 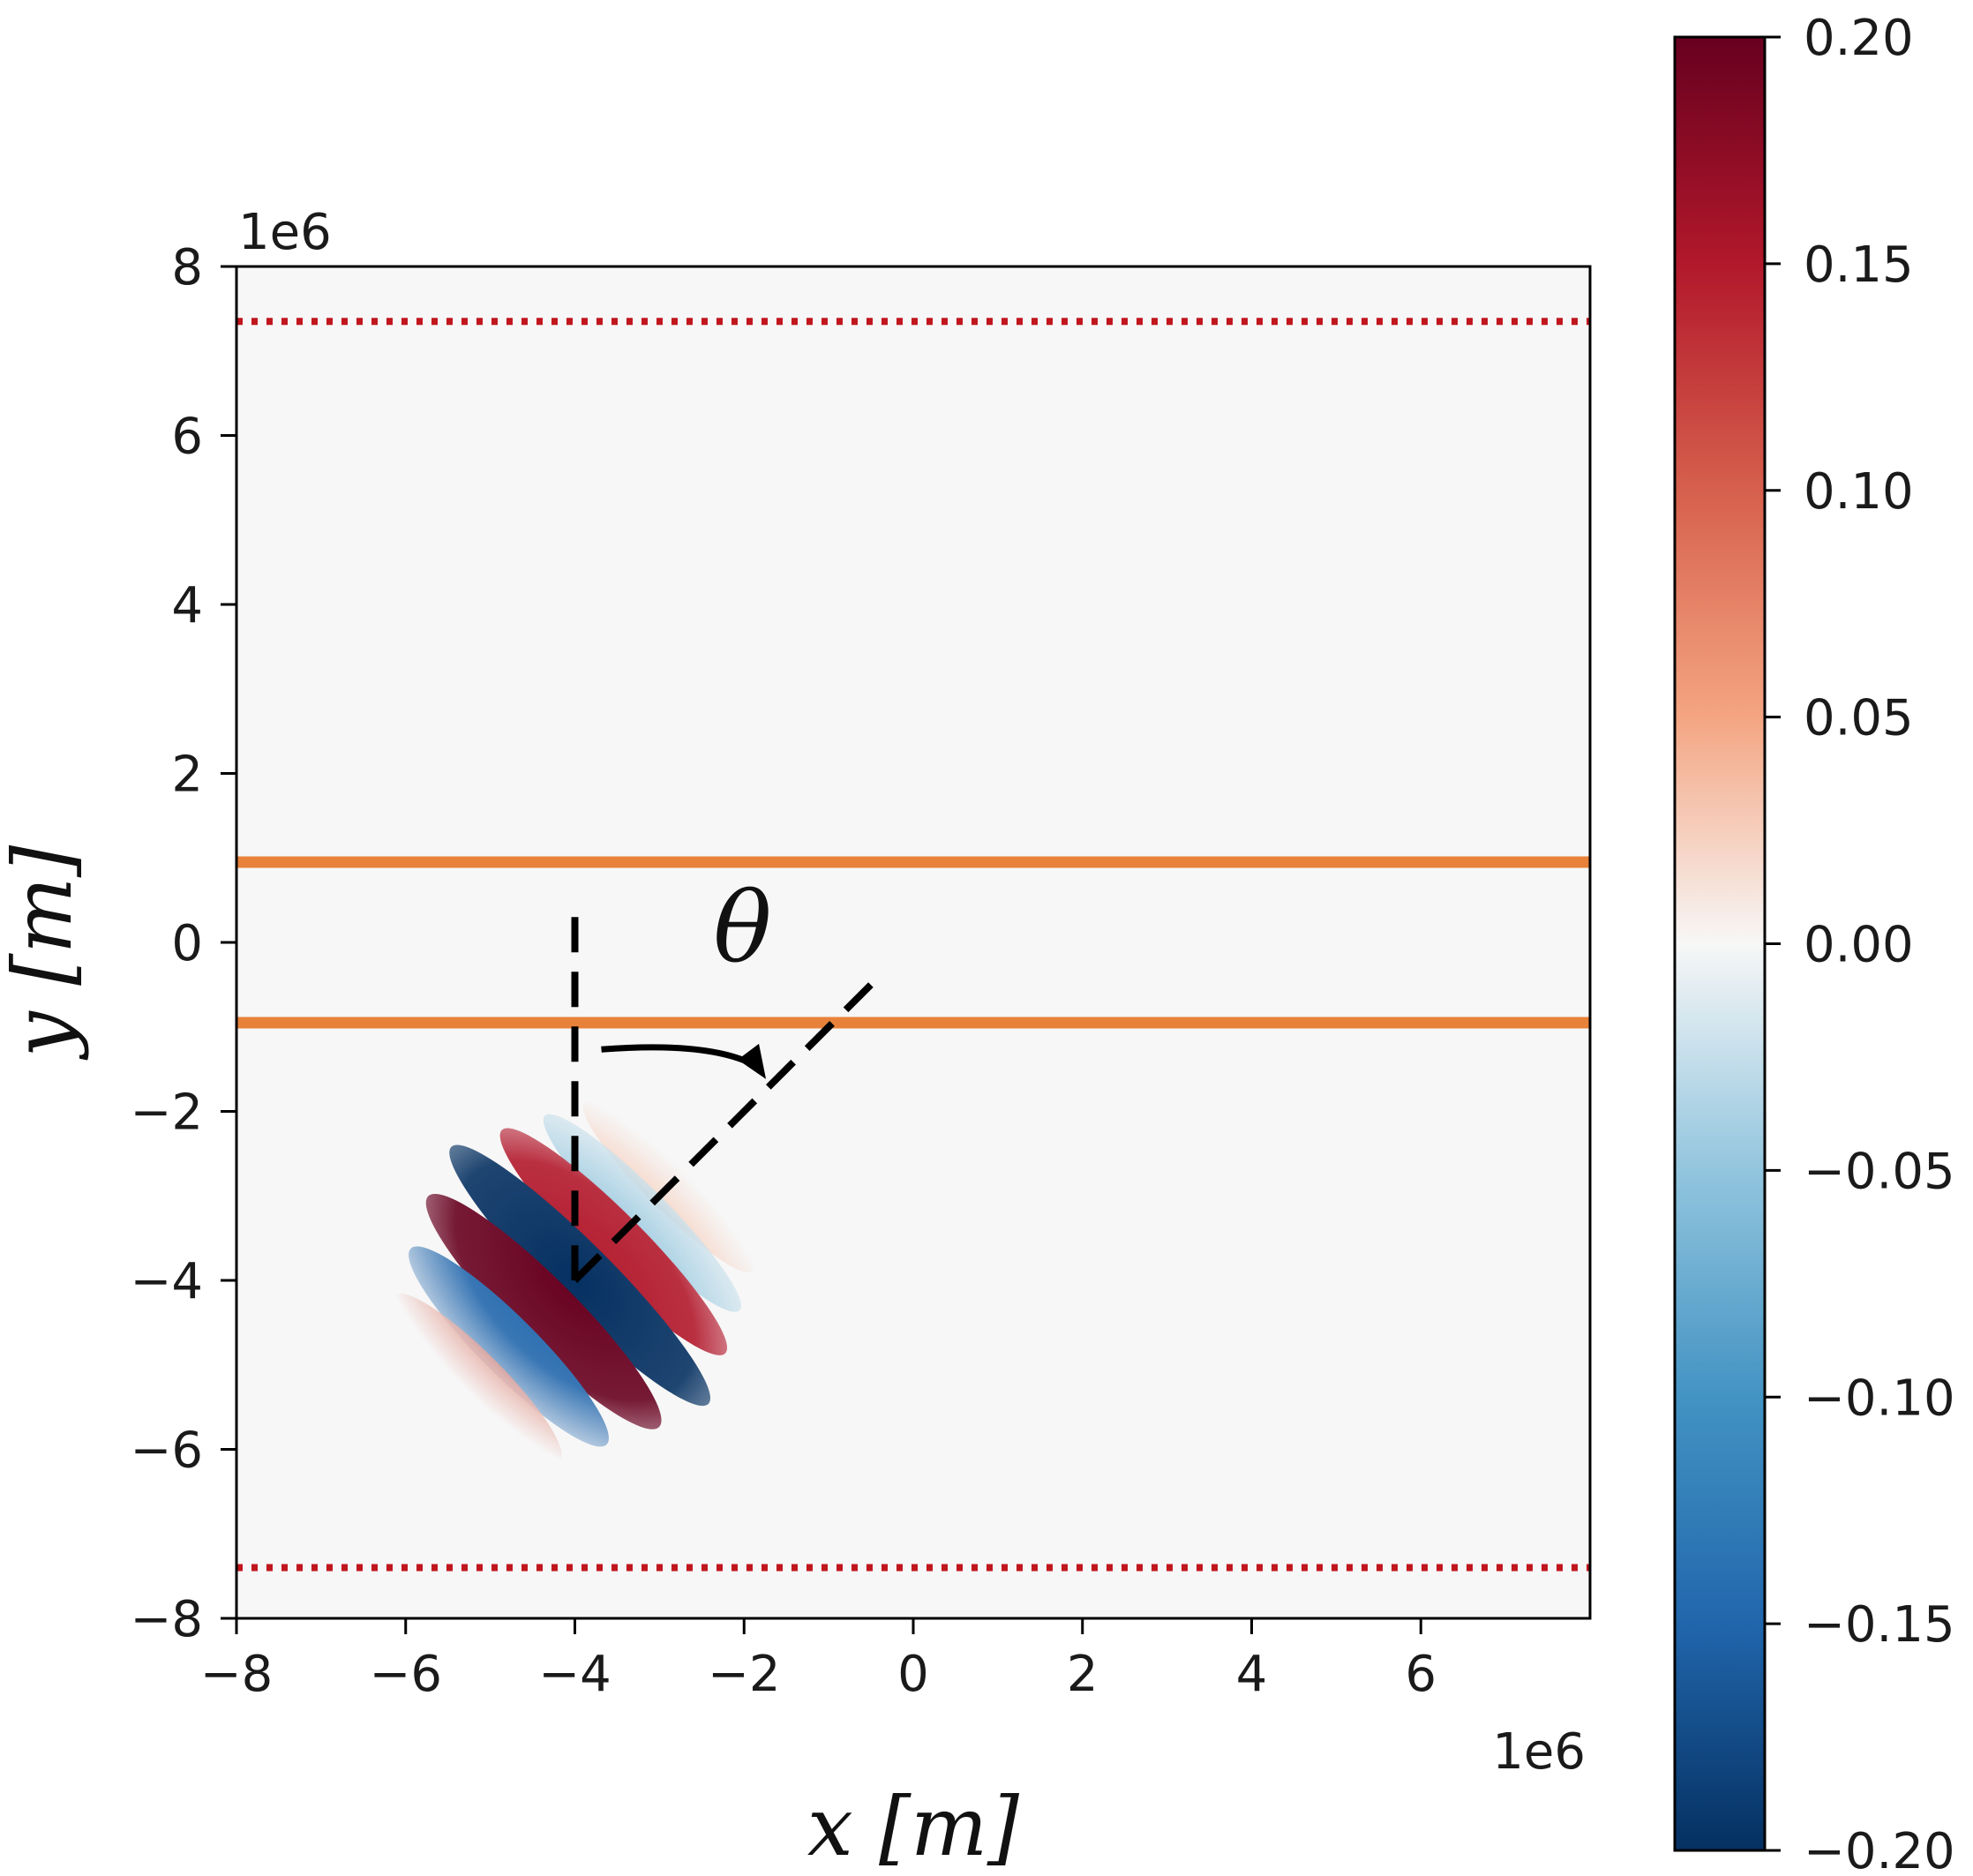 What do you see at coordinates (285, 232) in the screenshot?
I see `y-offset-label: 1e6` at bounding box center [285, 232].